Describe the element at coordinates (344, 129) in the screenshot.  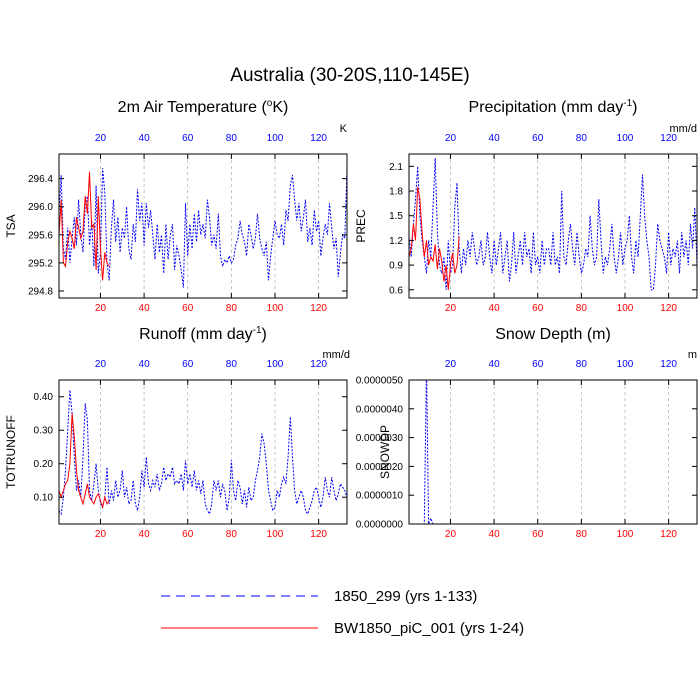
I see `units-label-tsa: K` at that location.